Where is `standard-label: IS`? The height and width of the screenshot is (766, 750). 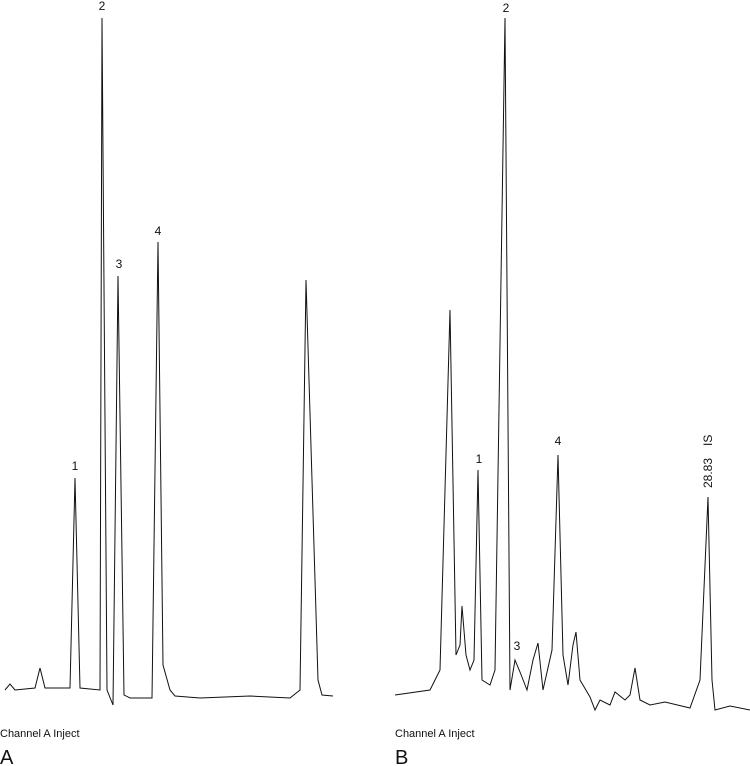
standard-label: IS is located at coordinates (708, 440).